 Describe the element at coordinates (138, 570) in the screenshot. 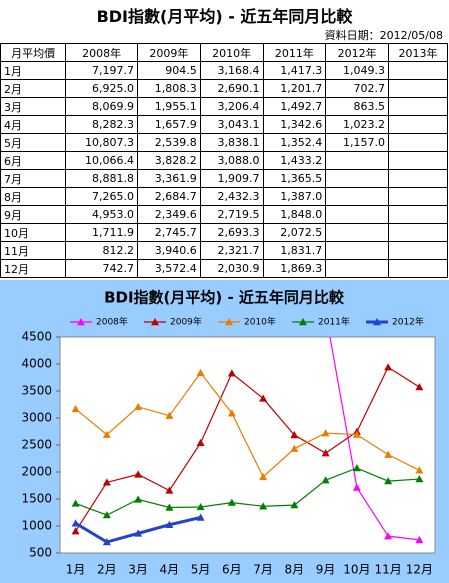

I see `x-tick-label: 3月` at that location.